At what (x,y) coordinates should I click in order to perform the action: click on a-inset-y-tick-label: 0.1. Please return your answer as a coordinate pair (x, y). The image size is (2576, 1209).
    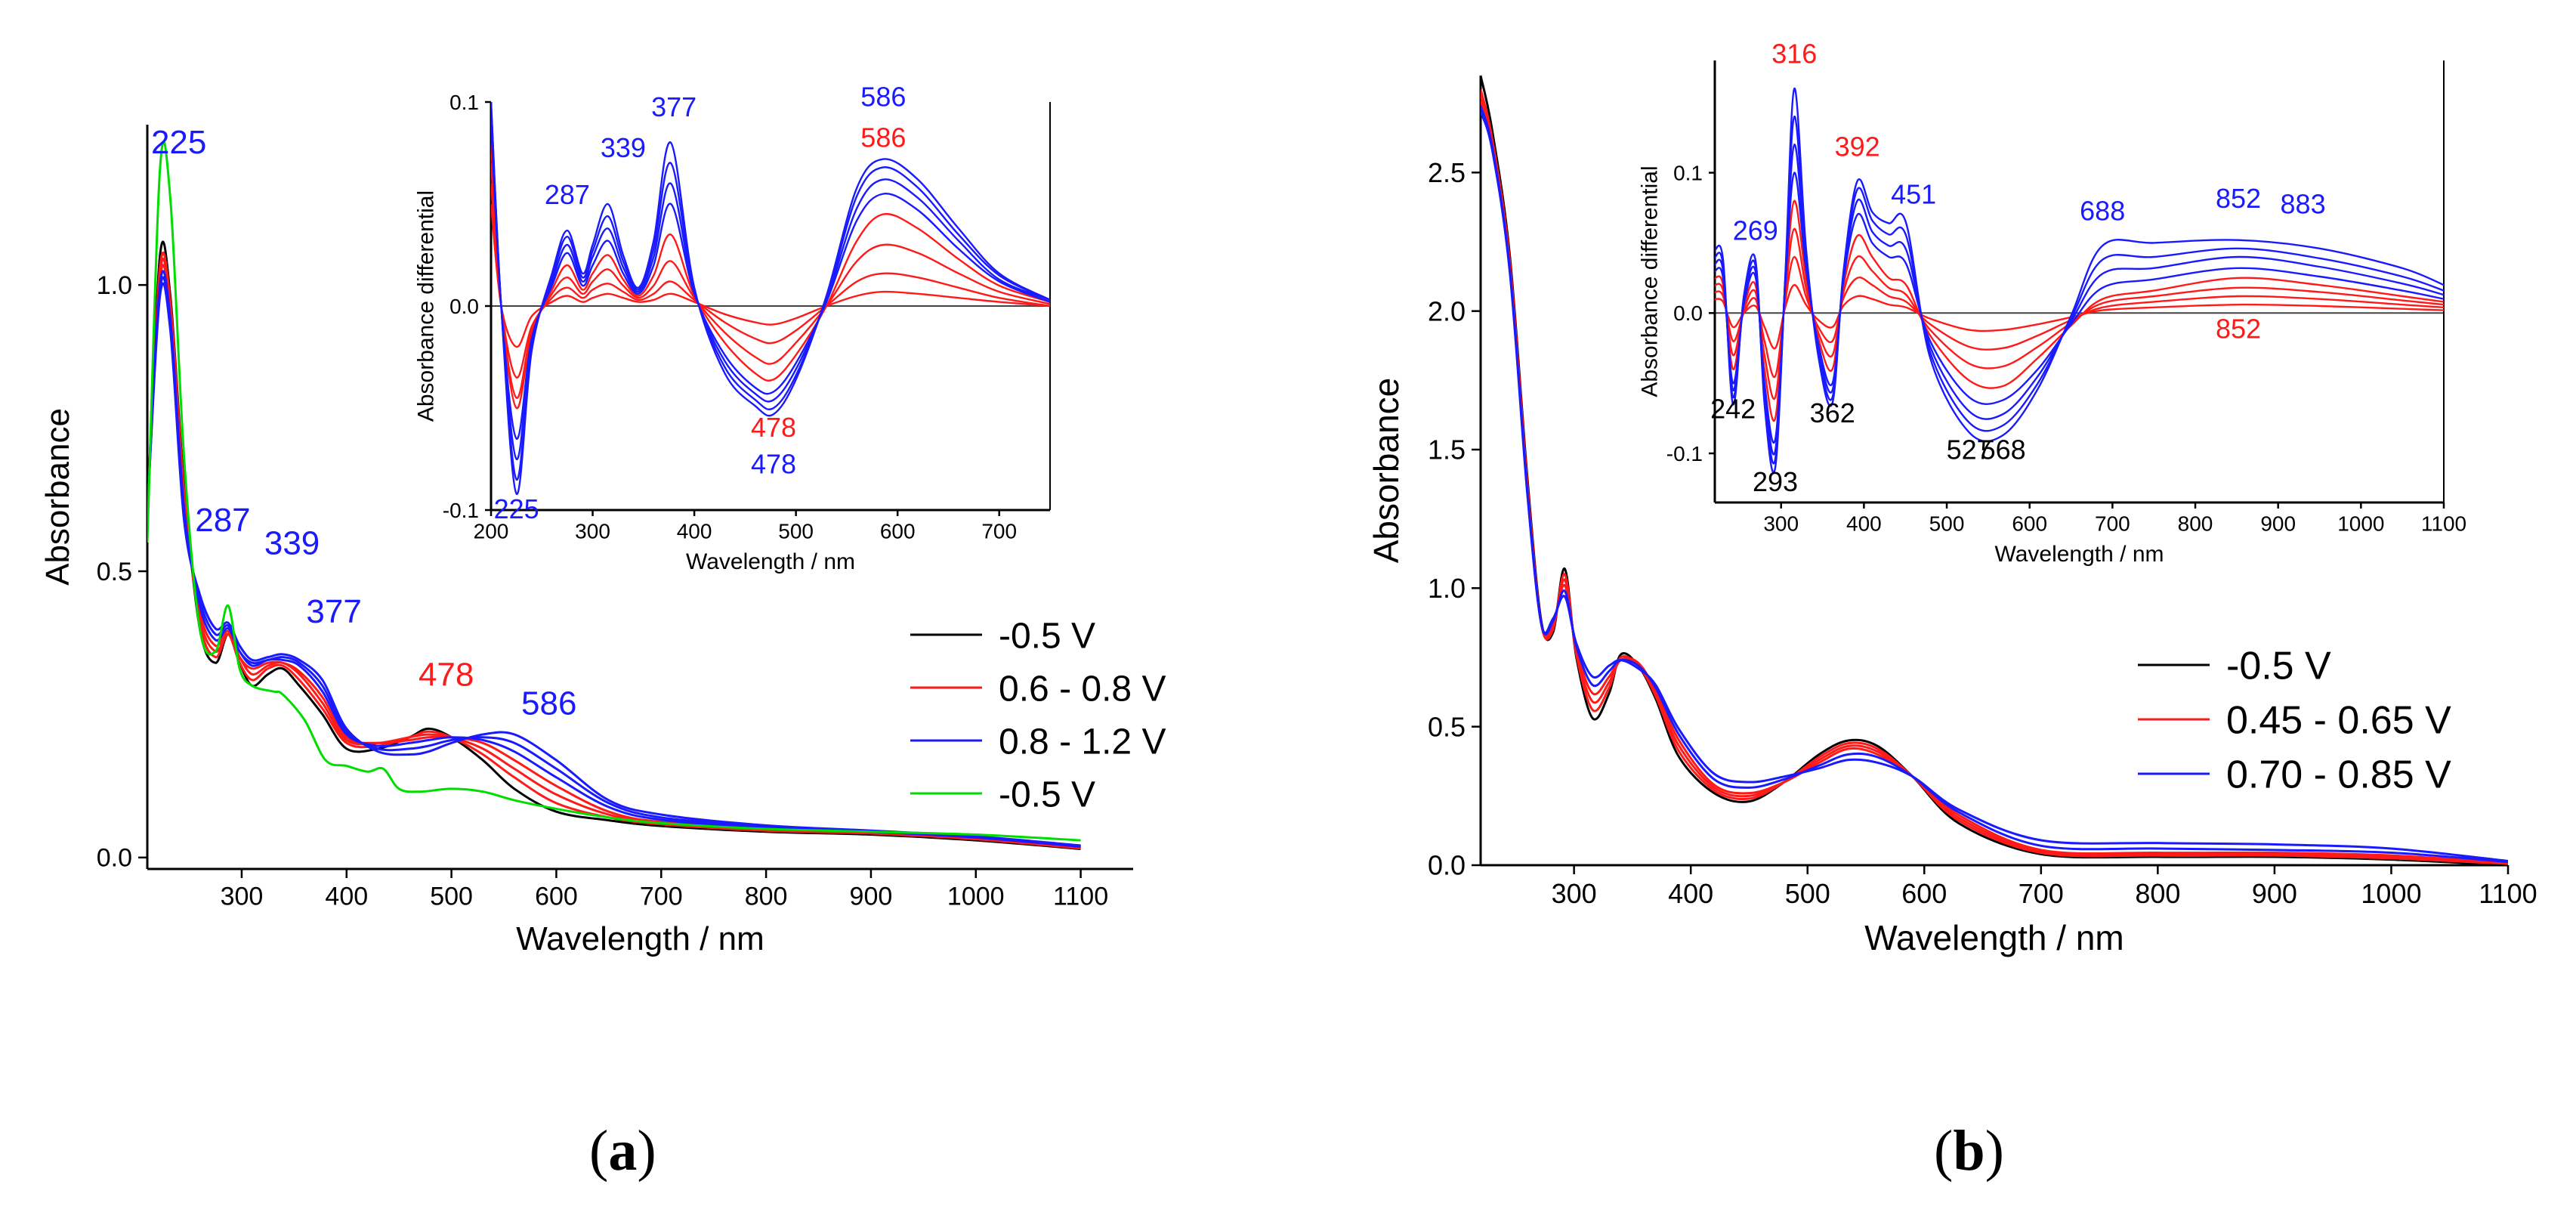
    Looking at the image, I should click on (464, 102).